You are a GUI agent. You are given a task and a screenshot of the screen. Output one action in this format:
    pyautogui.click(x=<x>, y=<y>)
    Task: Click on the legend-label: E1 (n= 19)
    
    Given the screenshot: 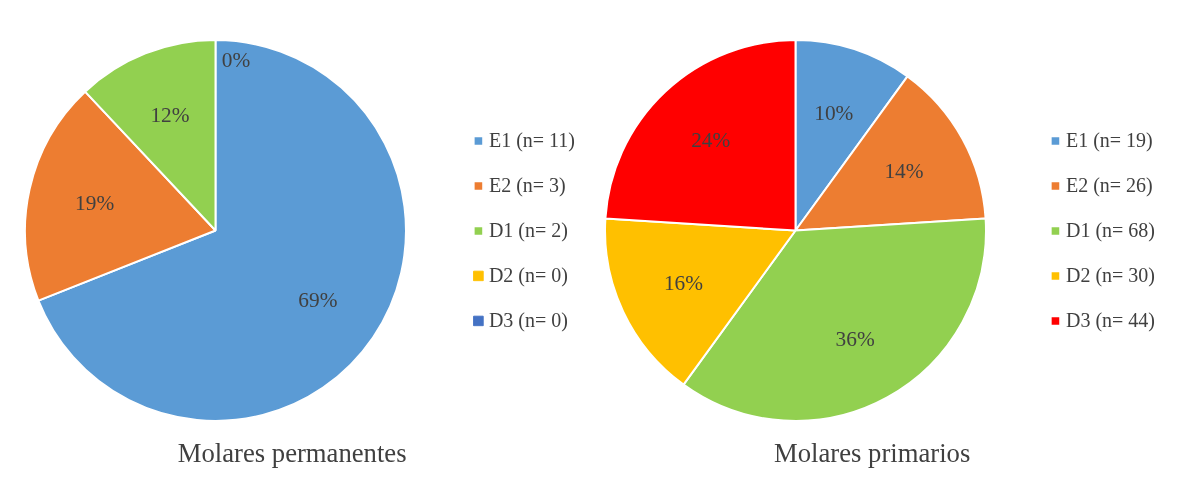 What is the action you would take?
    pyautogui.click(x=1109, y=140)
    